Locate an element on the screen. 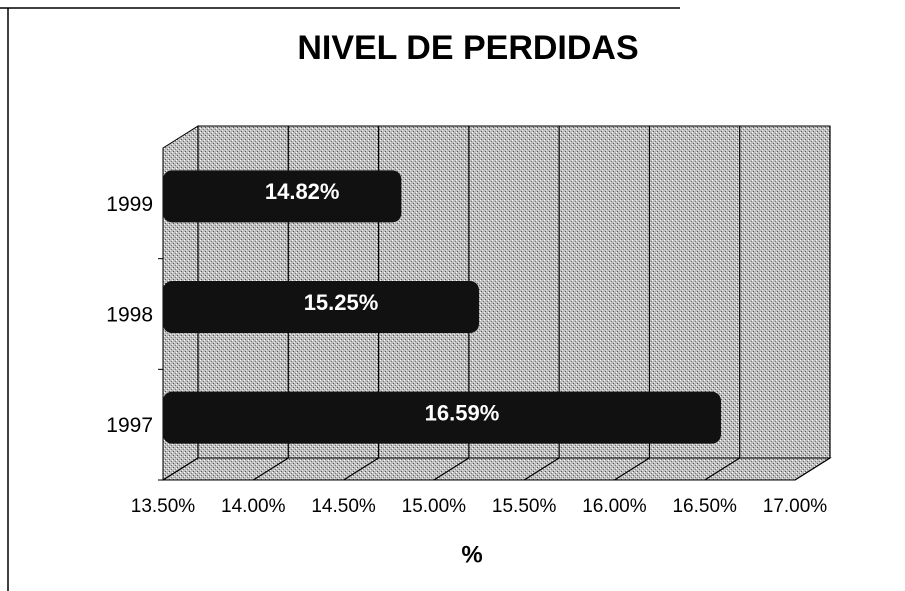  chart-title: NIVEL DE PERDIDAS is located at coordinates (467, 48).